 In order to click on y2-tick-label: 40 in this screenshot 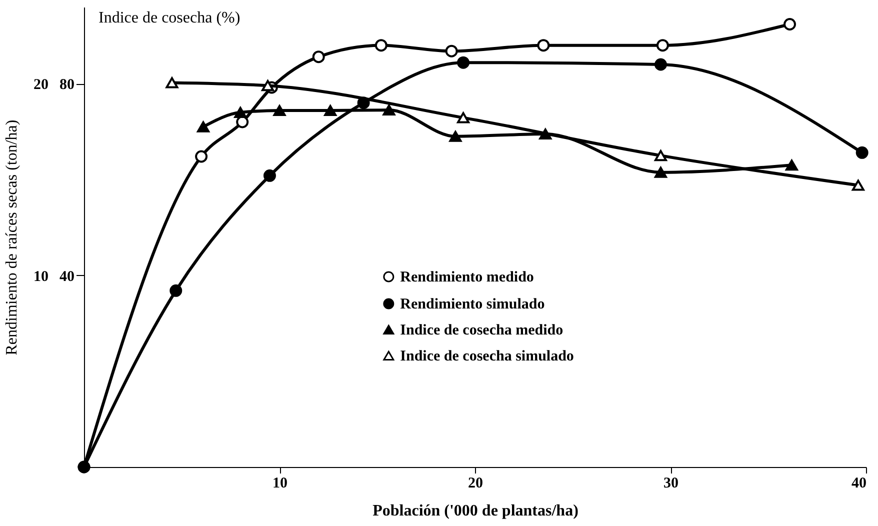, I will do `click(67, 276)`.